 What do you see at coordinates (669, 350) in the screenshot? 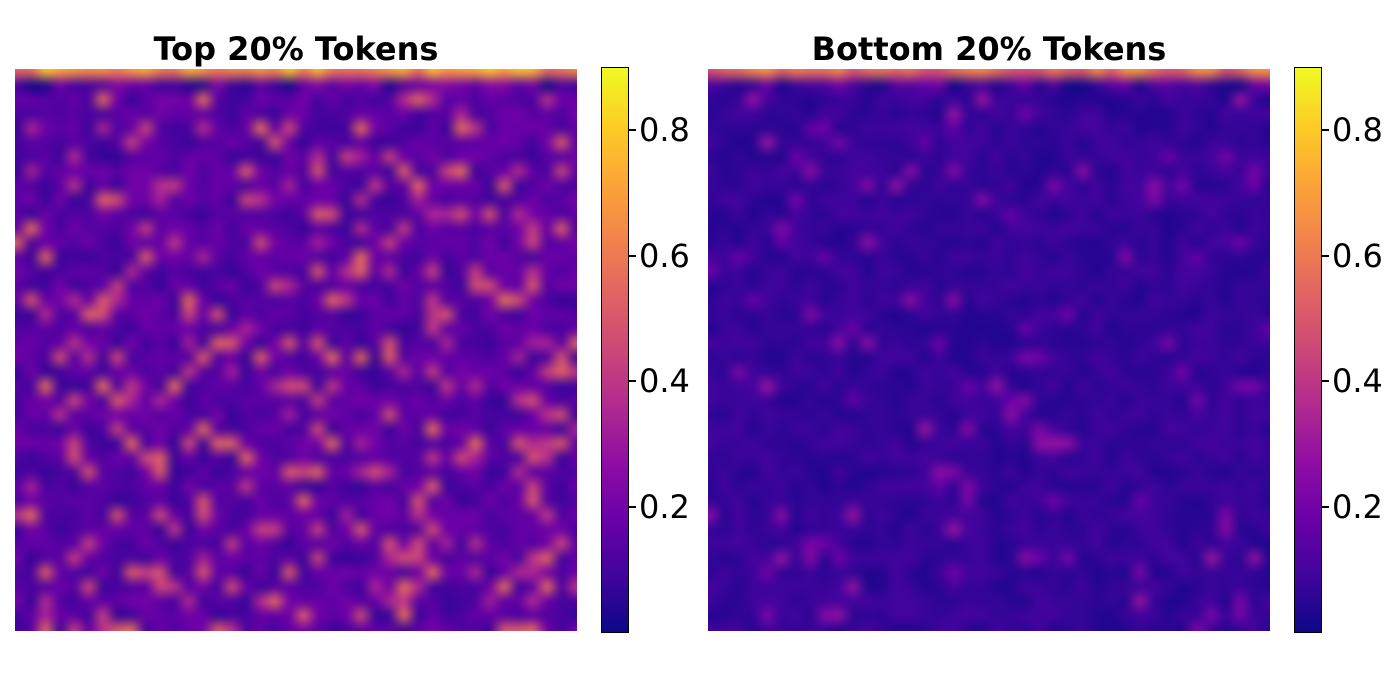
I see `colorbar-ticks-top-tokens: 0.2 0.4 0.6 0.8` at bounding box center [669, 350].